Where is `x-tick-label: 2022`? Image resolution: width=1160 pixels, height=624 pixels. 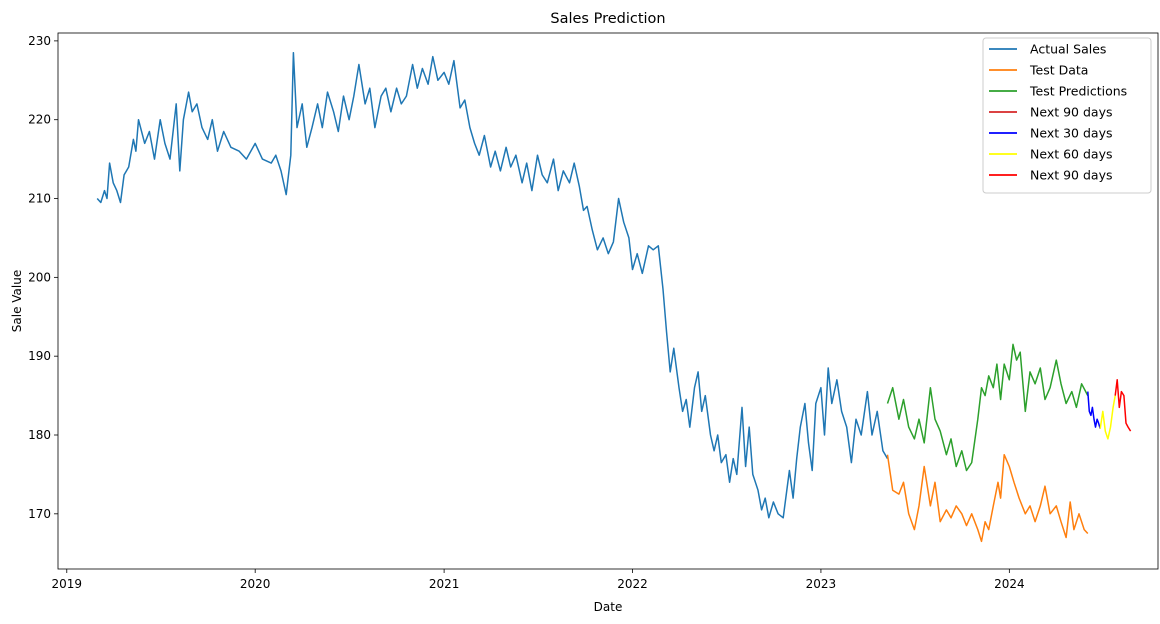 x-tick-label: 2022 is located at coordinates (632, 584).